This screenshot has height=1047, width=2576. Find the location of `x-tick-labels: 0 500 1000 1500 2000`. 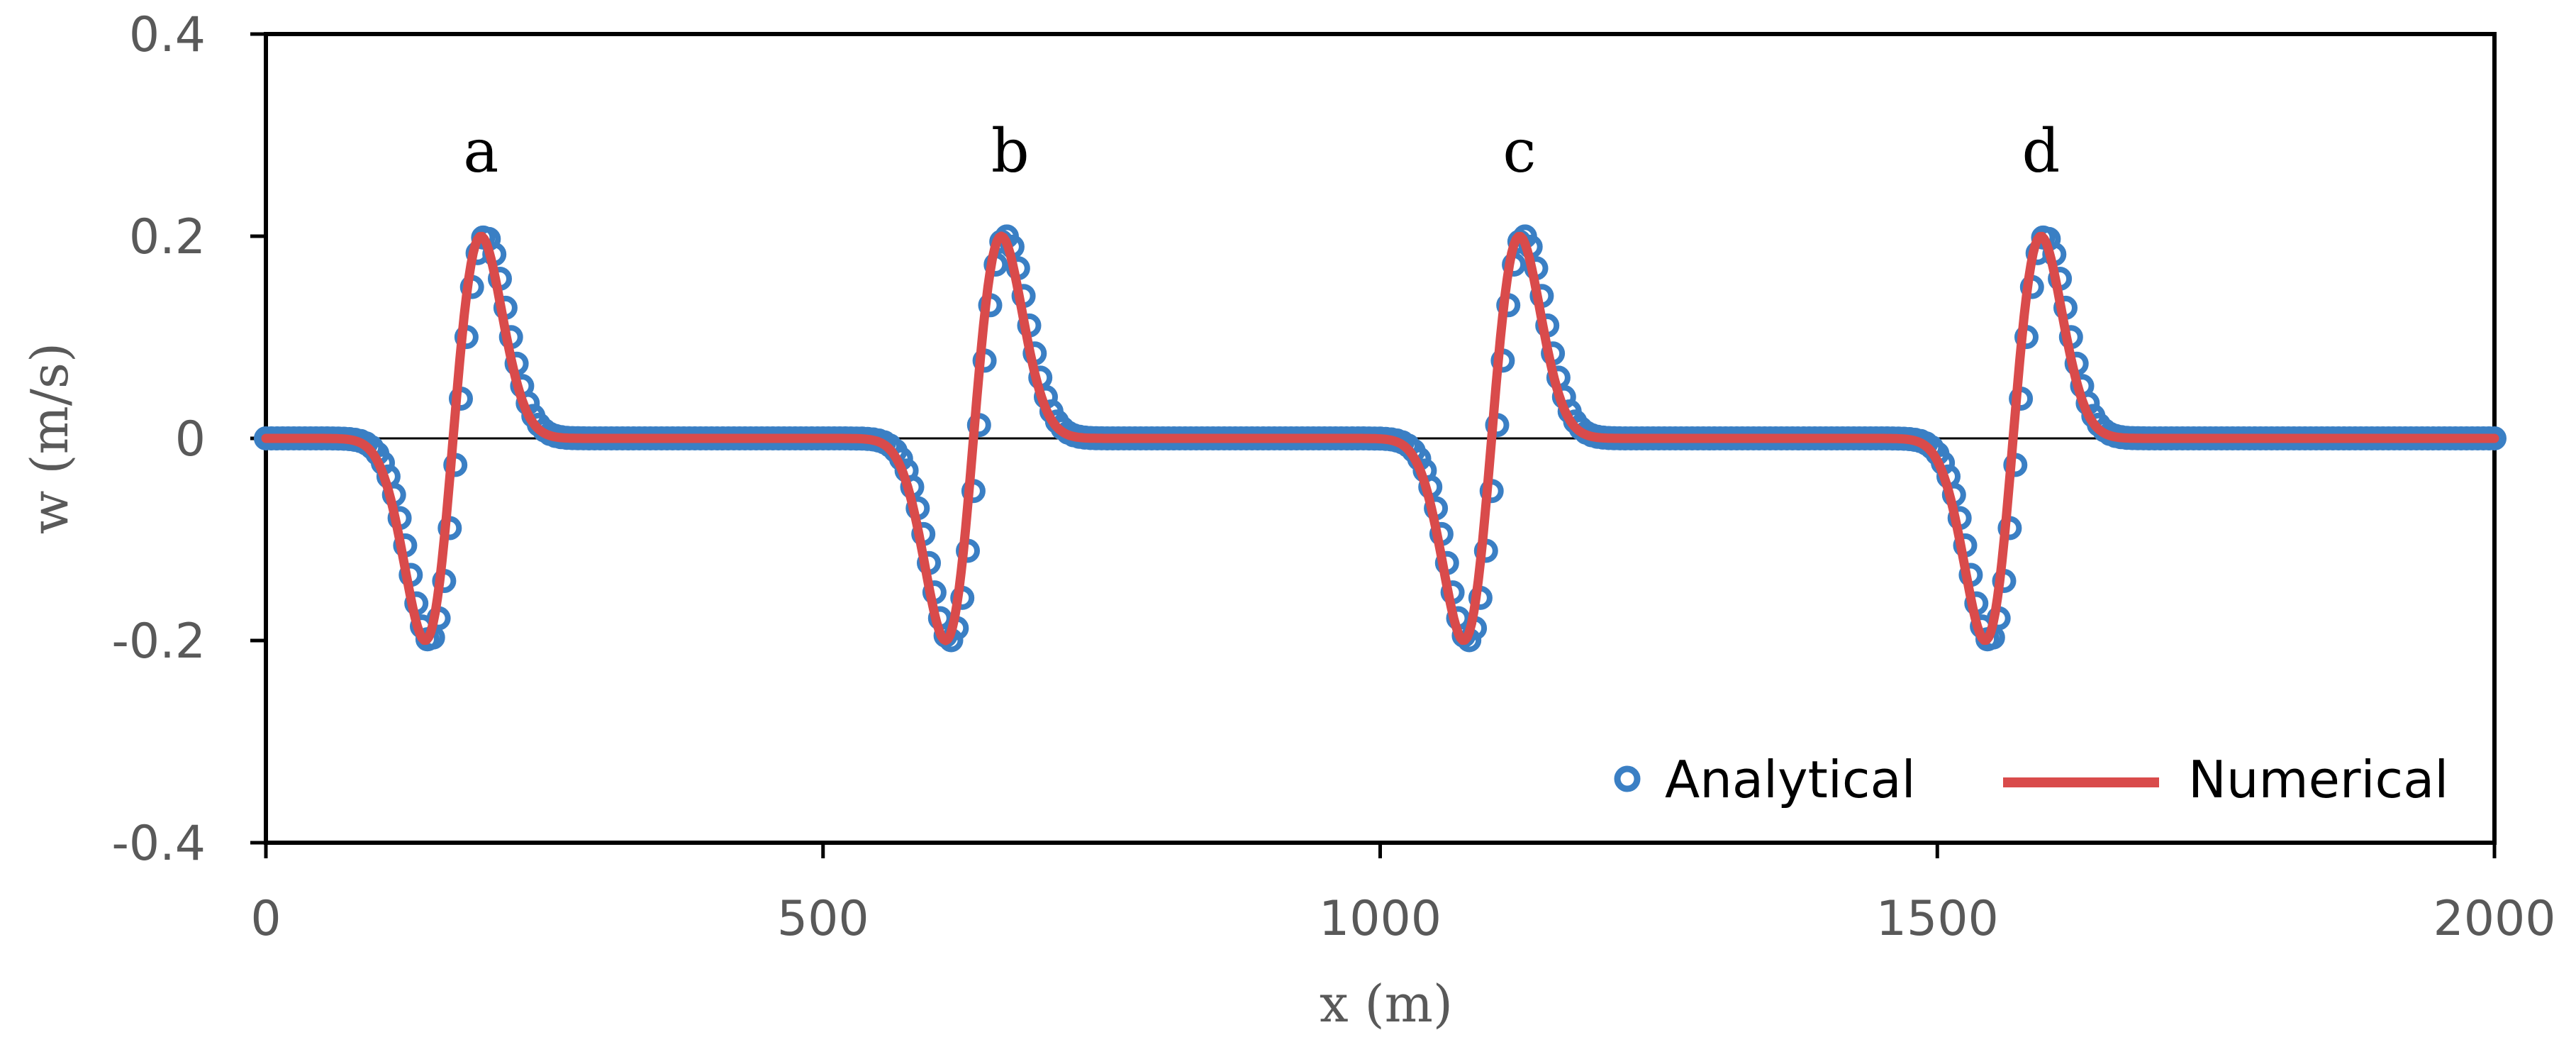

x-tick-labels: 0 500 1000 1500 2000 is located at coordinates (1402, 919).